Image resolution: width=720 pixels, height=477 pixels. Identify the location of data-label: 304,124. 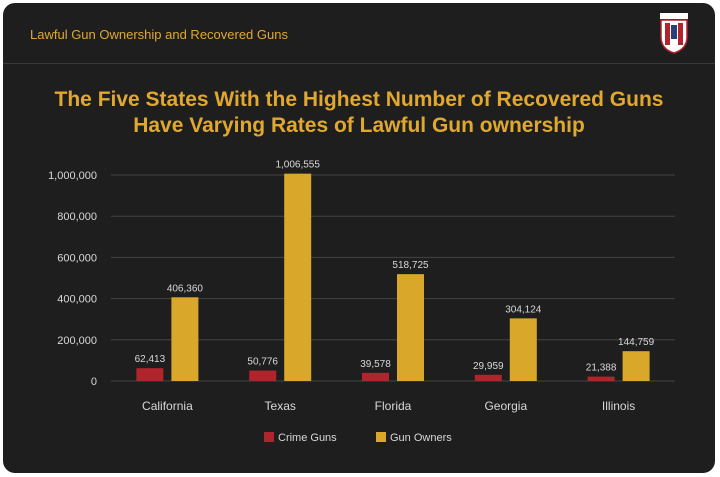
(523, 309).